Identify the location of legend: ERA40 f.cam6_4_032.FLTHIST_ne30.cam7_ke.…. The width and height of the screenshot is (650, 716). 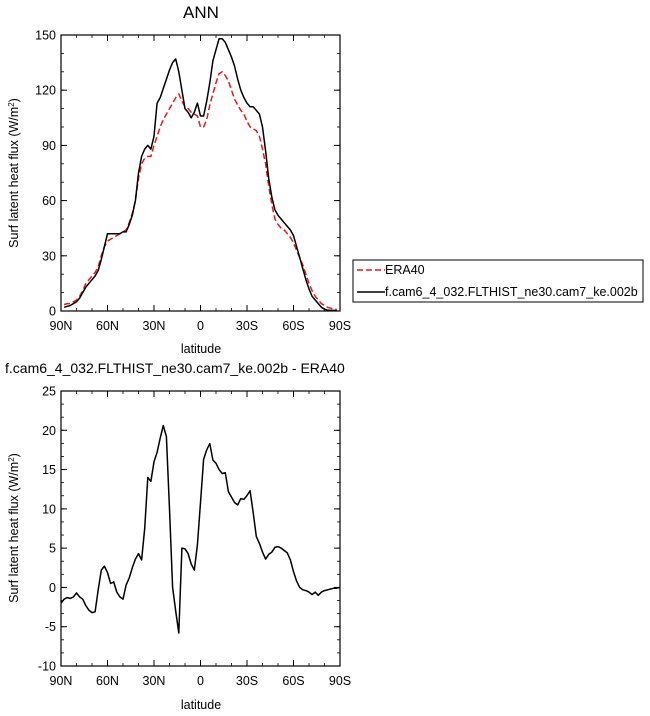
(498, 281).